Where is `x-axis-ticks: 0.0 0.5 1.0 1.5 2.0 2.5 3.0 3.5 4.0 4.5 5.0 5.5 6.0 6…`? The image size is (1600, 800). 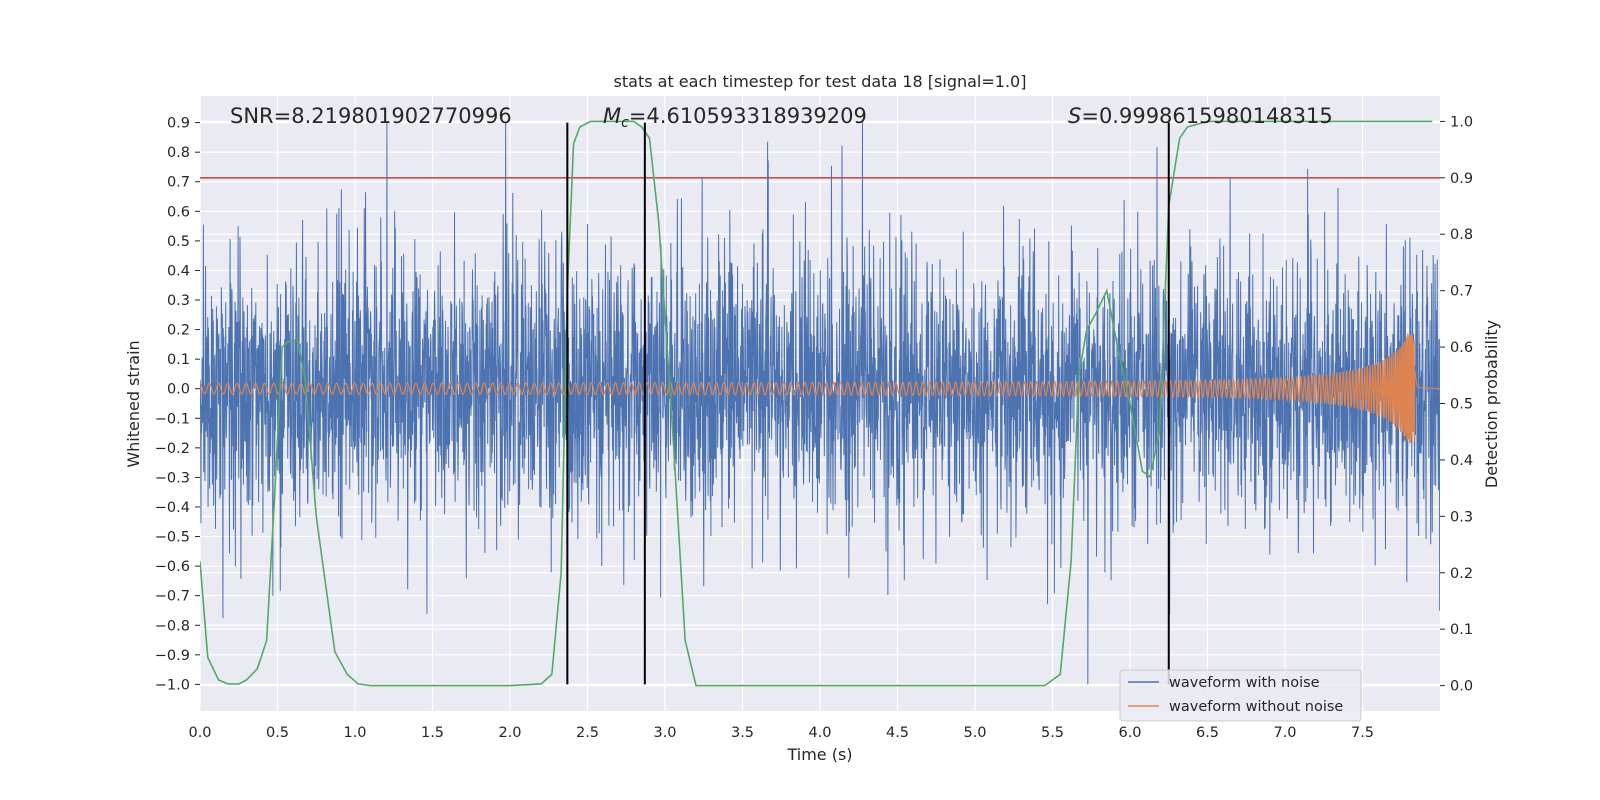 x-axis-ticks: 0.0 0.5 1.0 1.5 2.0 2.5 3.0 3.5 4.0 4.5 5.0 5.5 6.0 6… is located at coordinates (781, 733).